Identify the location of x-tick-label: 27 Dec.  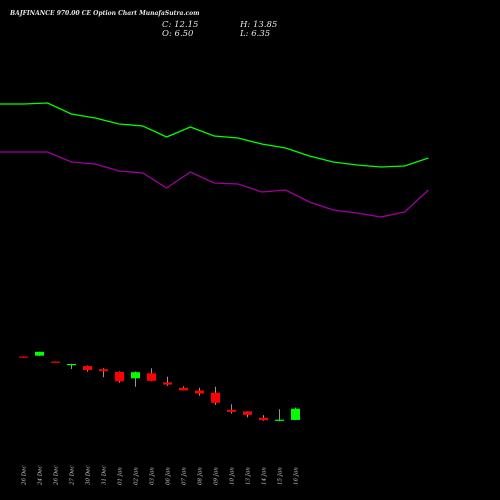
(73, 476).